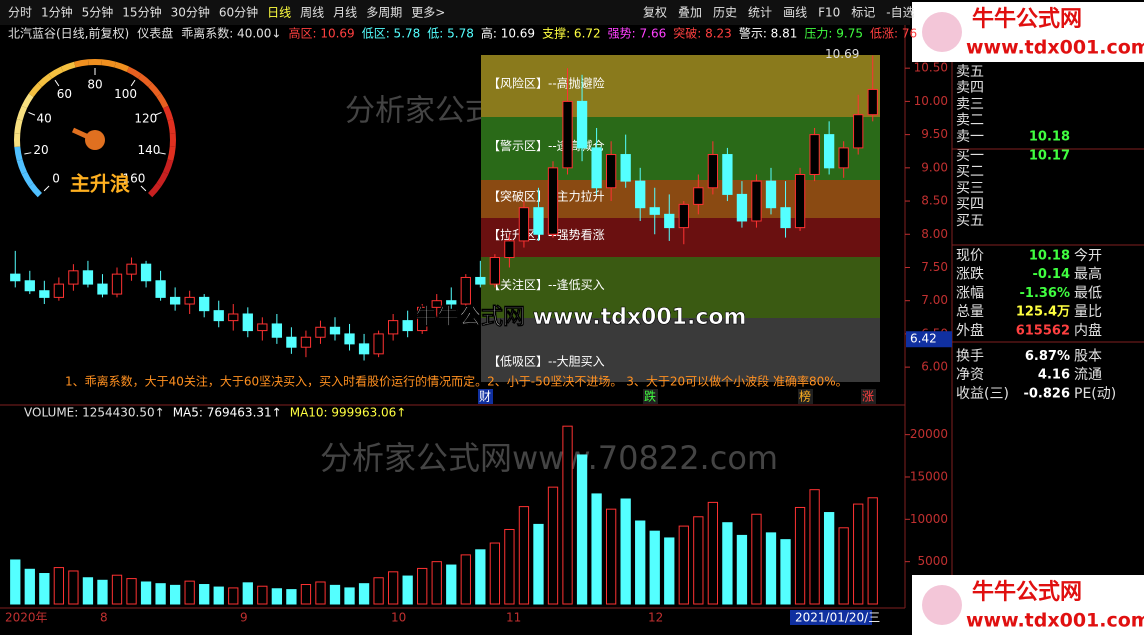 Image resolution: width=1144 pixels, height=635 pixels. Describe the element at coordinates (141, 12) in the screenshot. I see `toolbar-item: 15分钟` at that location.